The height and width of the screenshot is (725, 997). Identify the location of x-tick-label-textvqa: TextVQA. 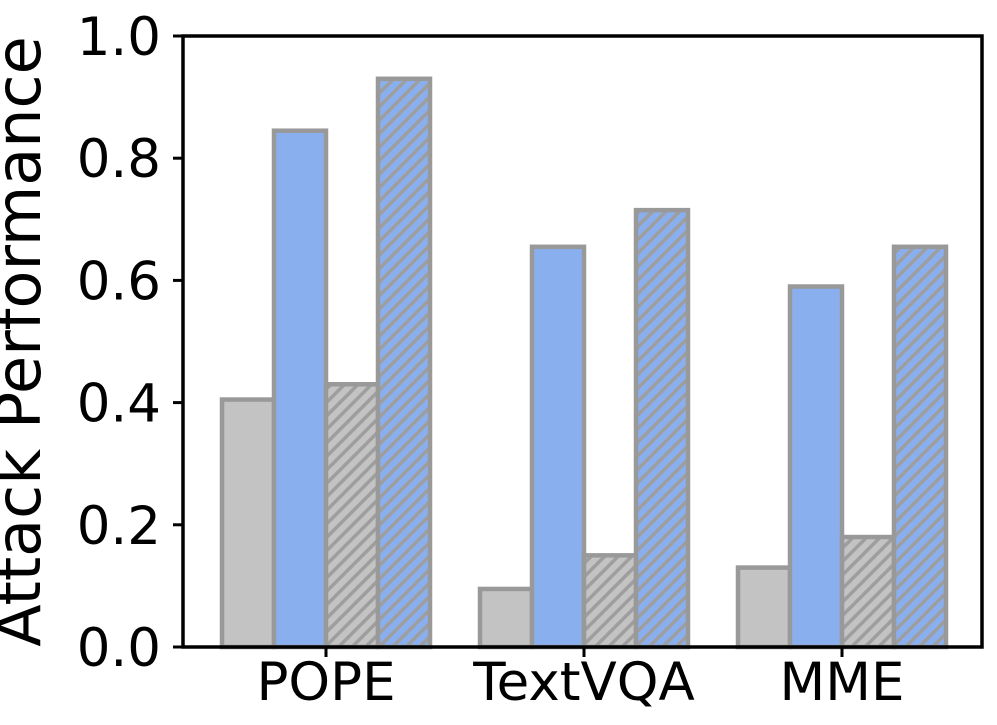
(583, 682).